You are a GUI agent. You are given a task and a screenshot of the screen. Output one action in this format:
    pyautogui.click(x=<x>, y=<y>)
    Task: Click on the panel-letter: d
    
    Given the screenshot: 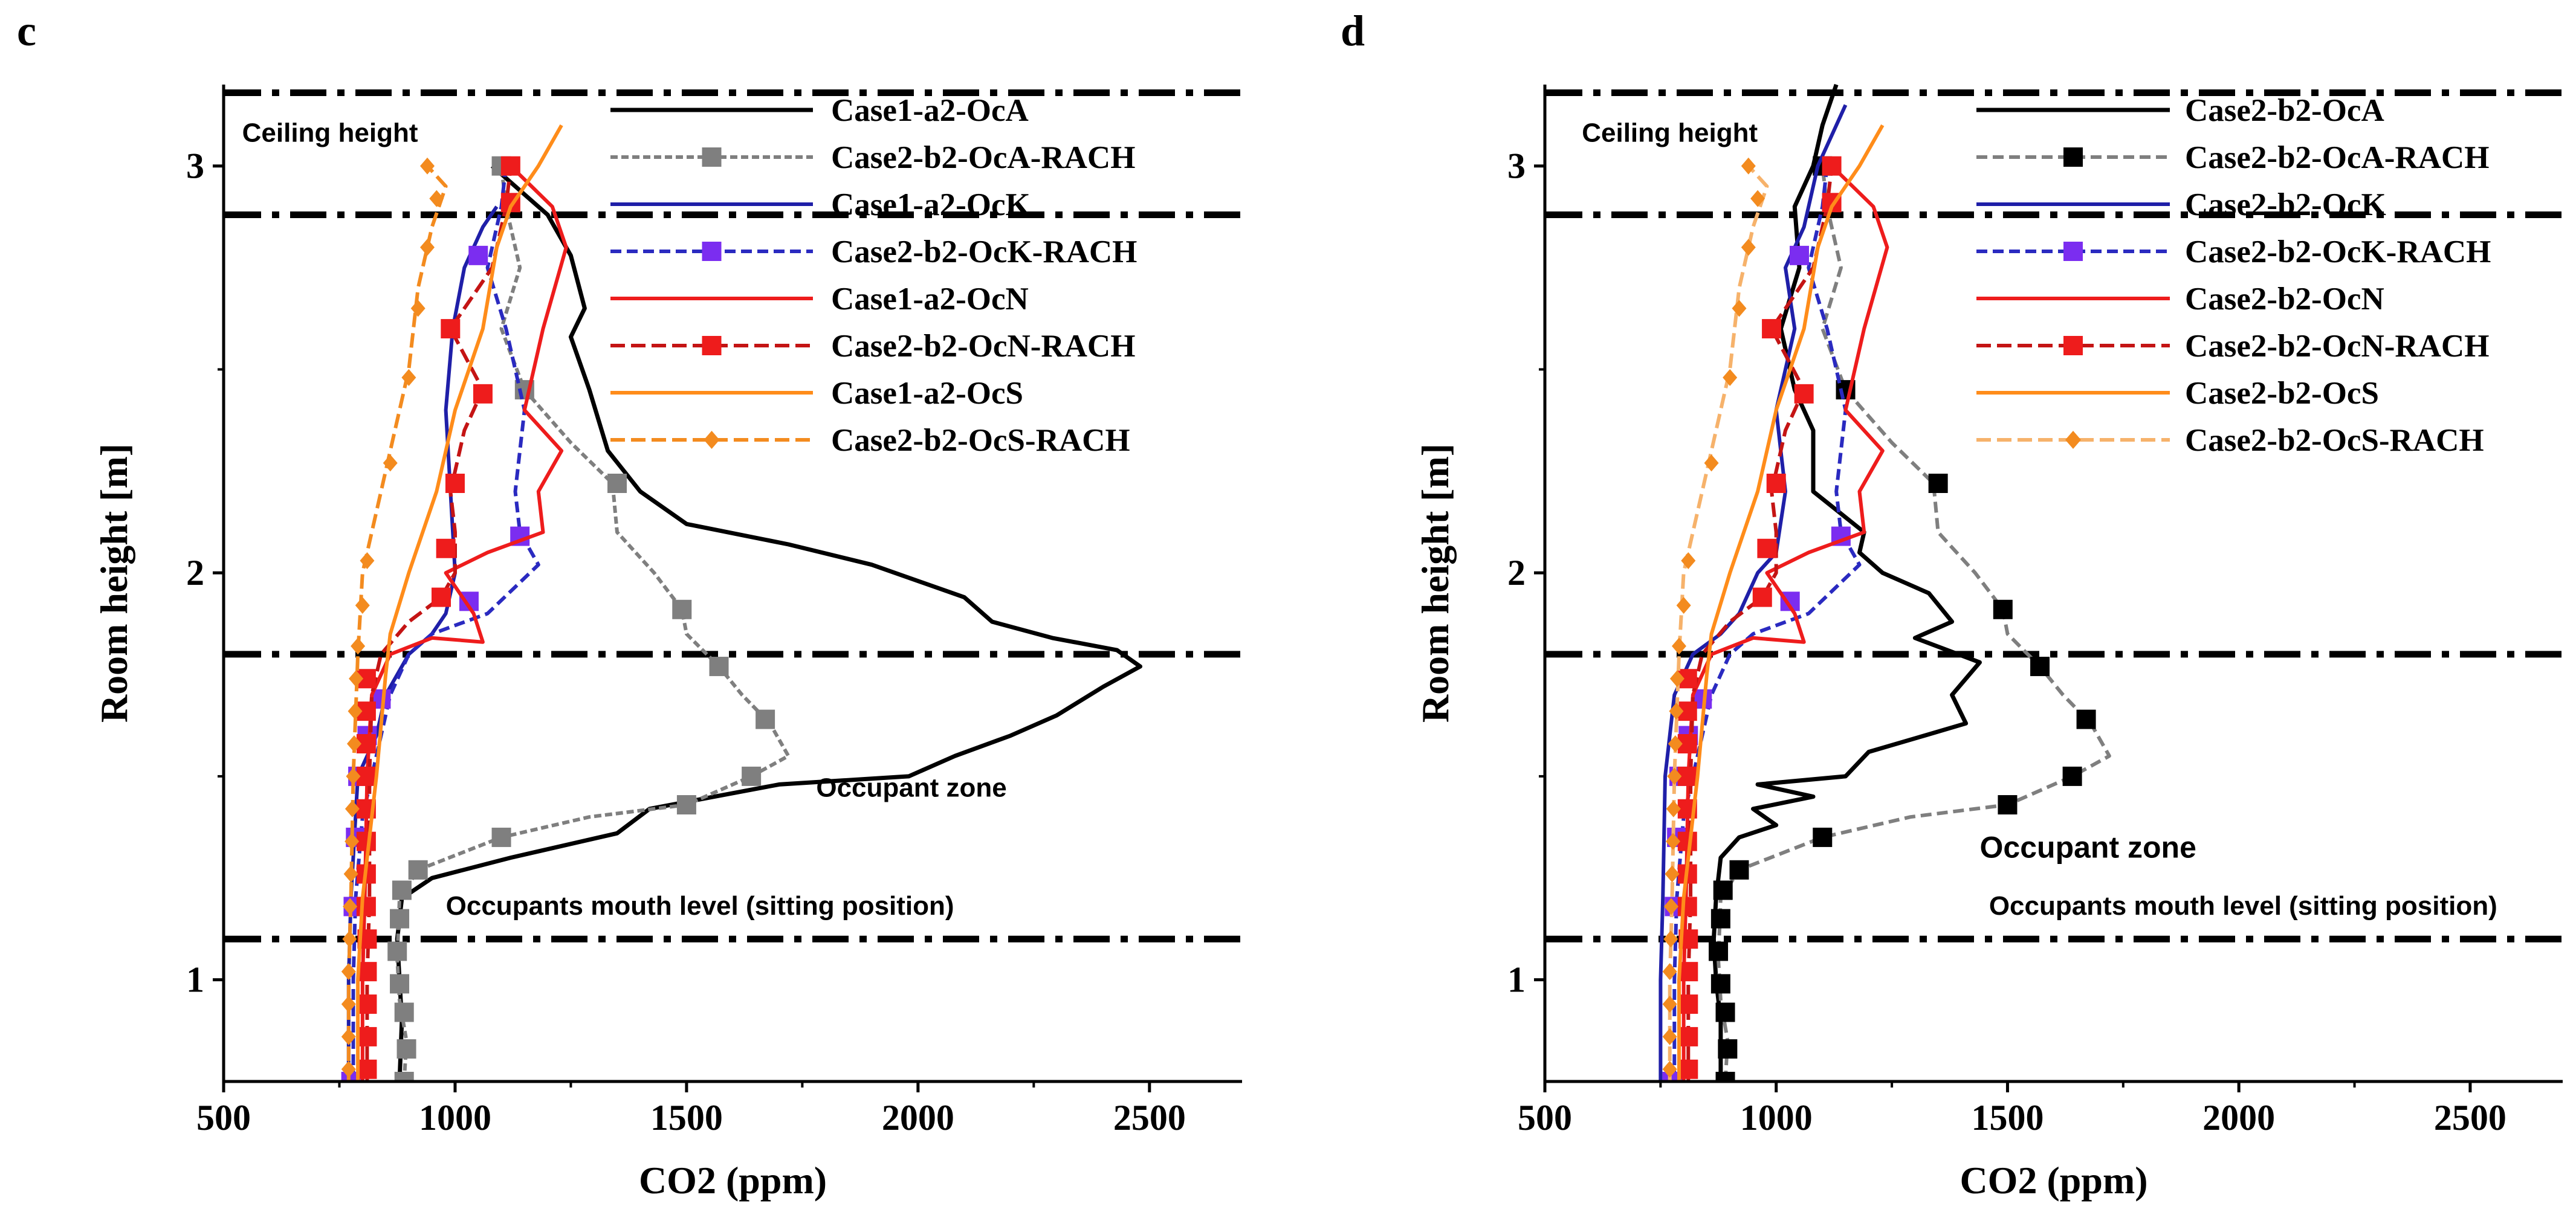 What is the action you would take?
    pyautogui.click(x=1353, y=31)
    